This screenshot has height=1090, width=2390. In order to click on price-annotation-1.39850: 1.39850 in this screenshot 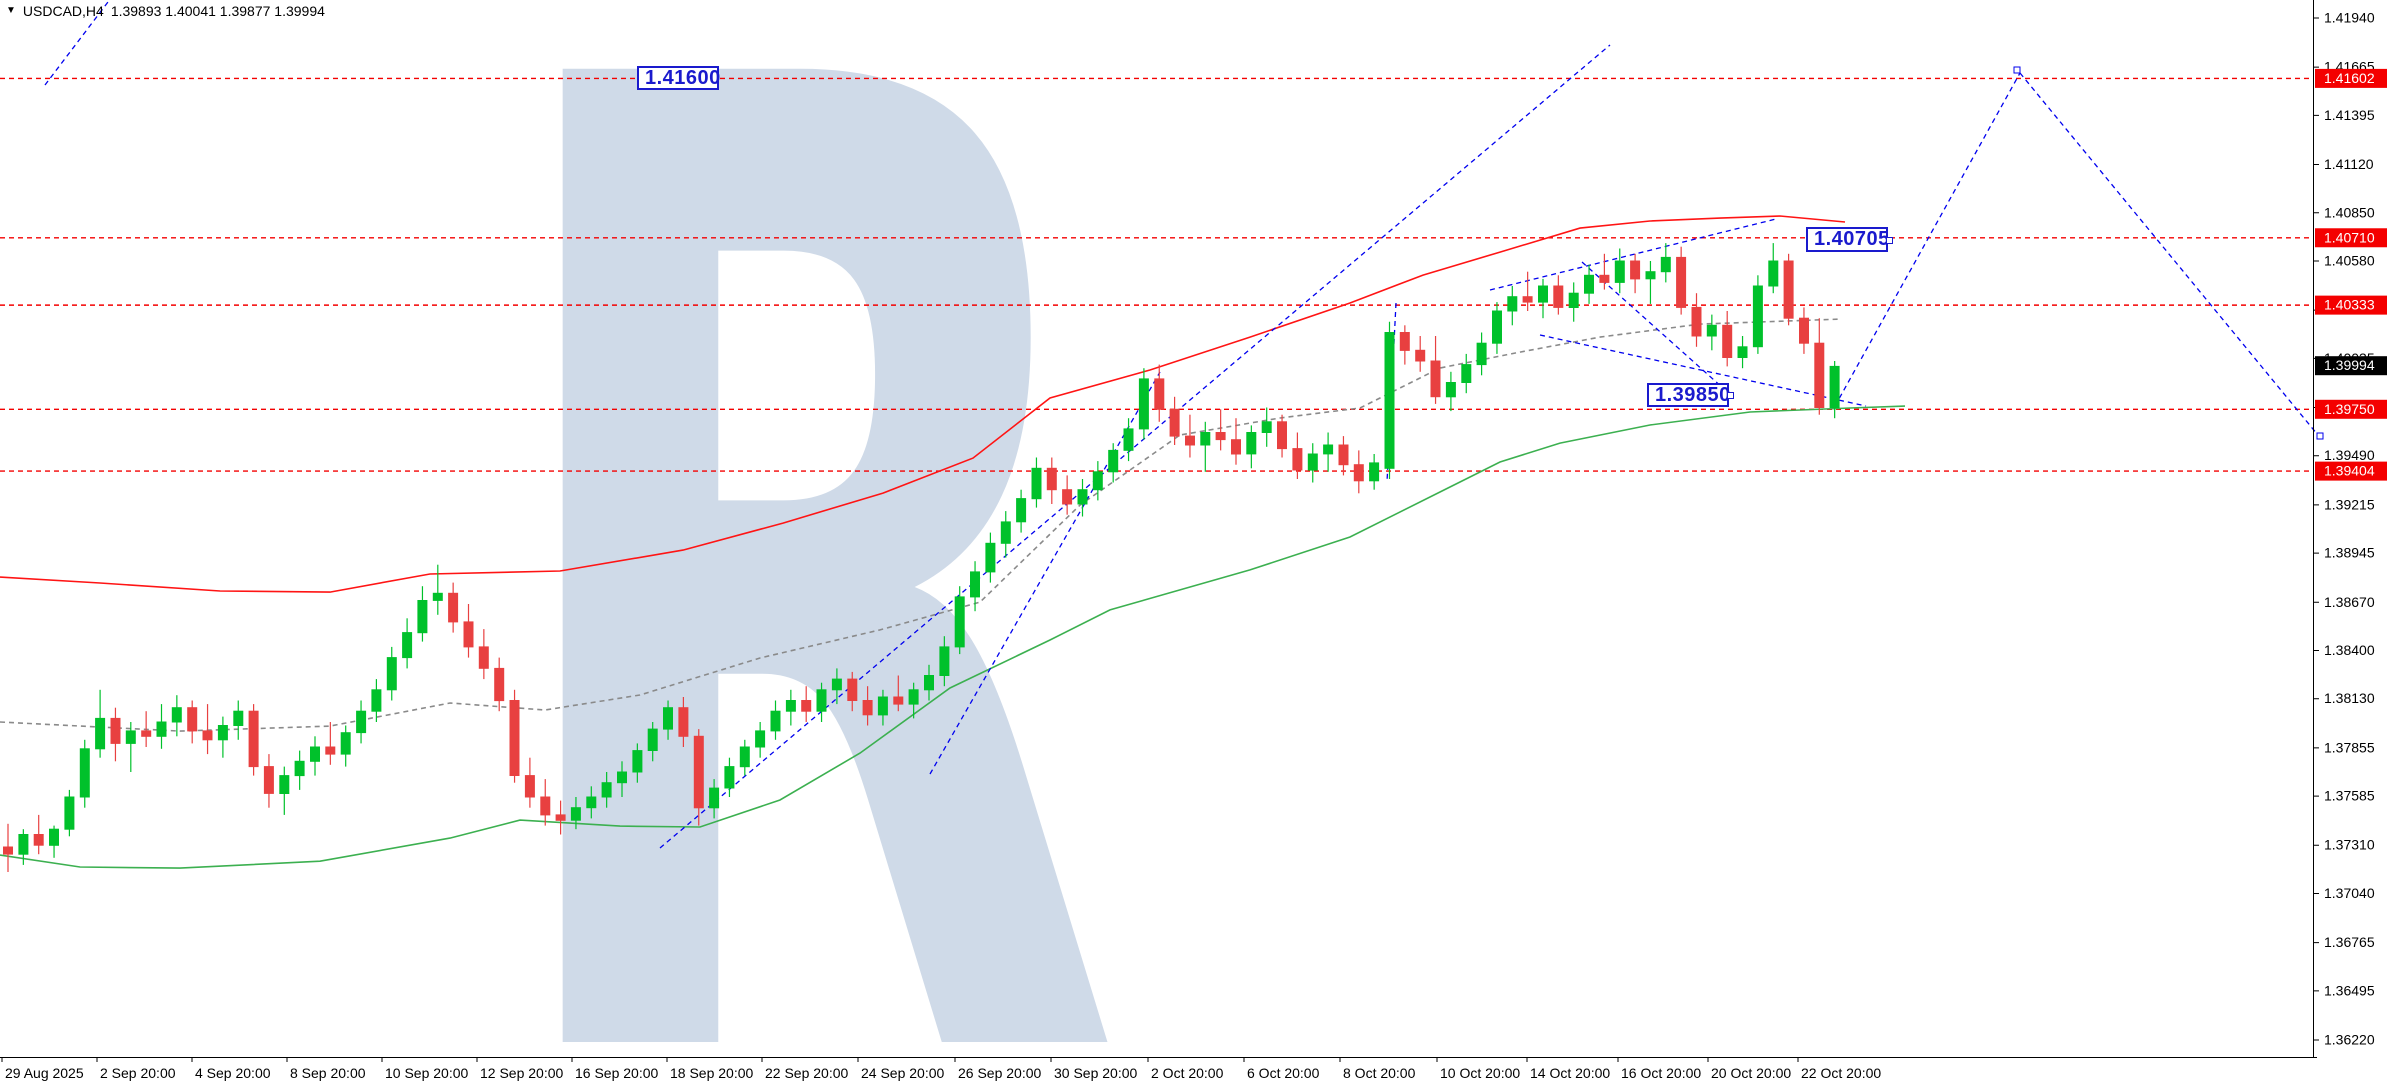, I will do `click(1690, 395)`.